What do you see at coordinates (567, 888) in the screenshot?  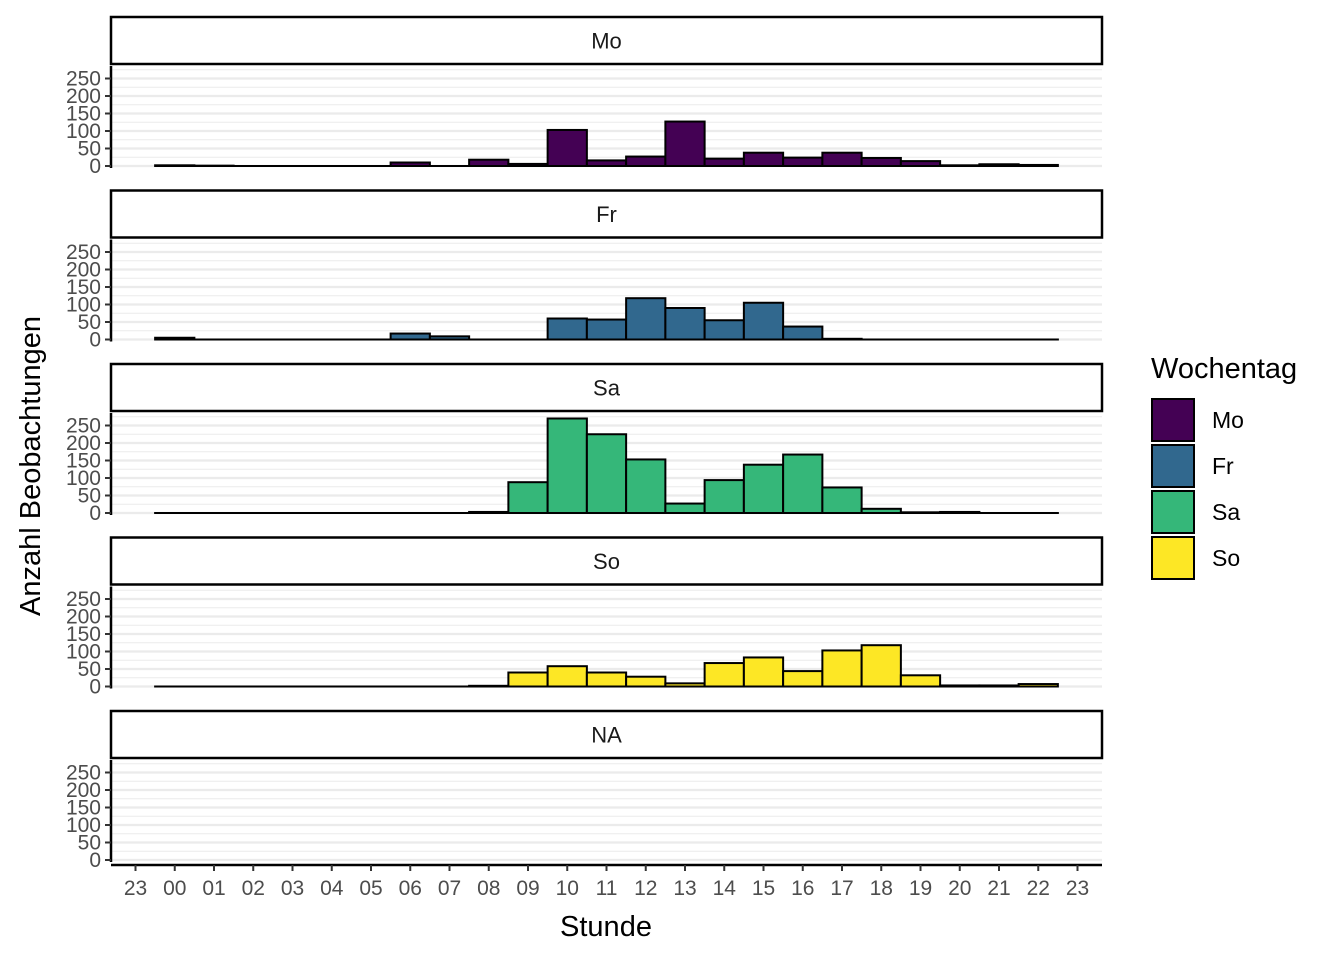 I see `x-tick-label: 10` at bounding box center [567, 888].